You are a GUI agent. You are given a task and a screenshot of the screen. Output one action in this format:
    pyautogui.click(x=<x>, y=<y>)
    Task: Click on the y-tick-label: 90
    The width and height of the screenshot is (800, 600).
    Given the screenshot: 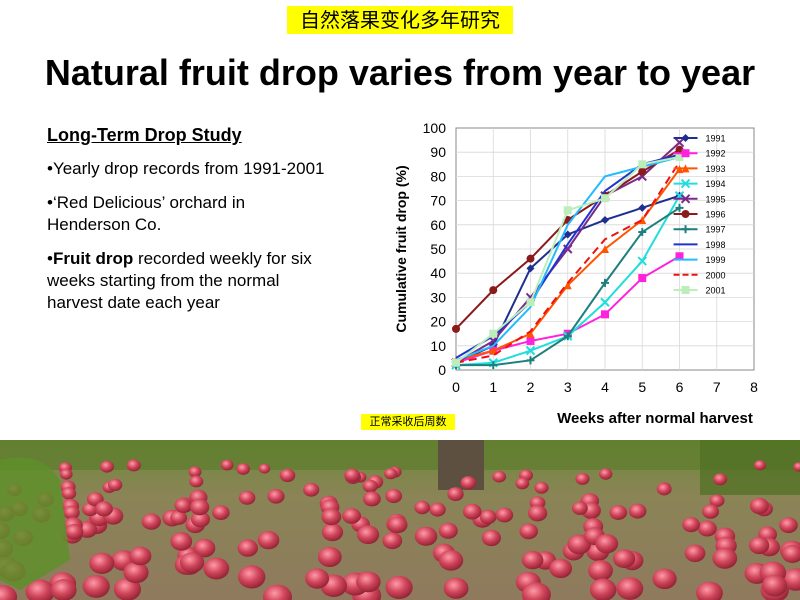 What is the action you would take?
    pyautogui.click(x=438, y=152)
    